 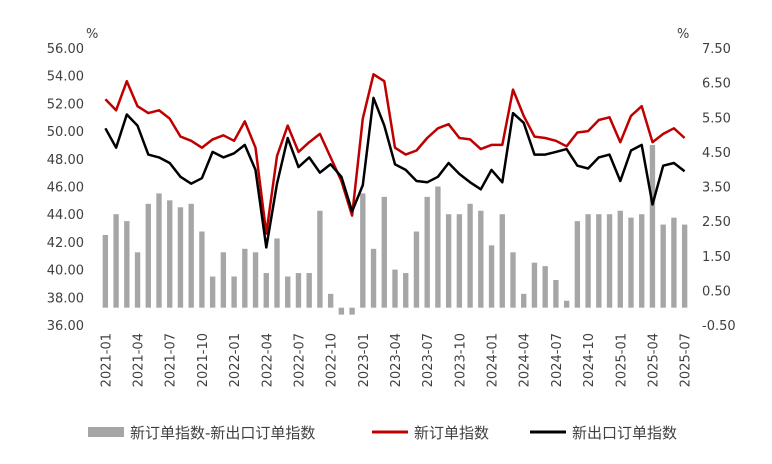 What do you see at coordinates (65, 160) in the screenshot?
I see `left-tick-label: 48.00` at bounding box center [65, 160].